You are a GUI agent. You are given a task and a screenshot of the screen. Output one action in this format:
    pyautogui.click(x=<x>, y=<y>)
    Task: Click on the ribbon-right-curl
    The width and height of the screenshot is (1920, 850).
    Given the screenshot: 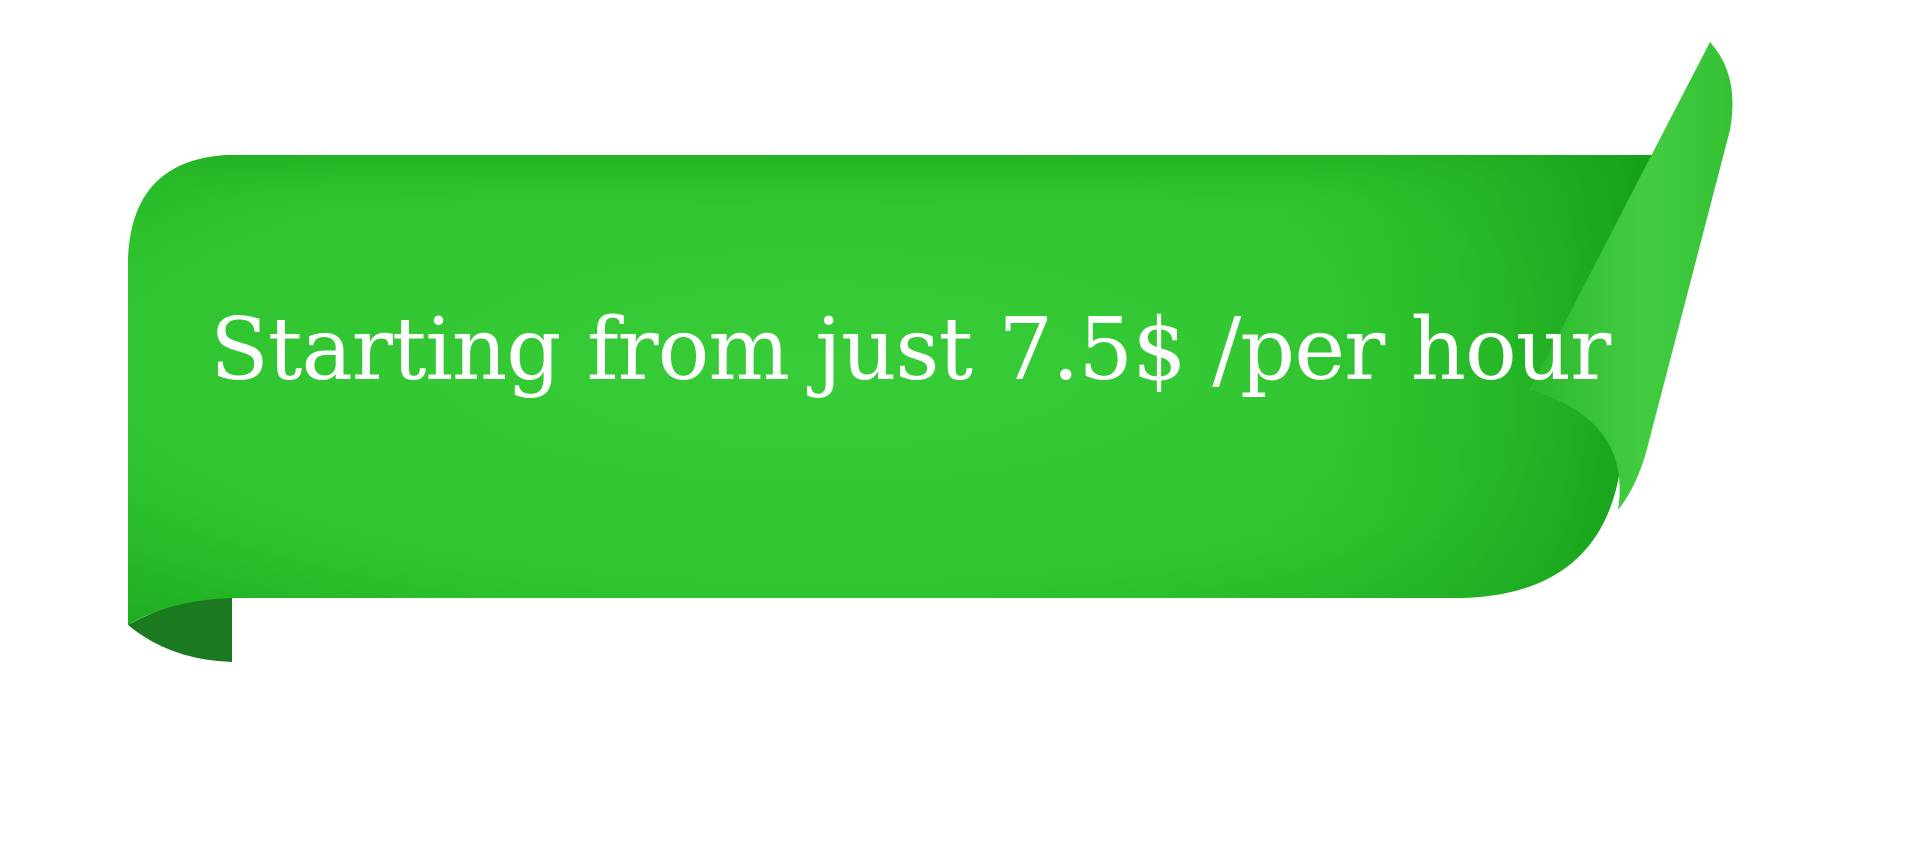 What is the action you would take?
    pyautogui.click(x=1631, y=276)
    